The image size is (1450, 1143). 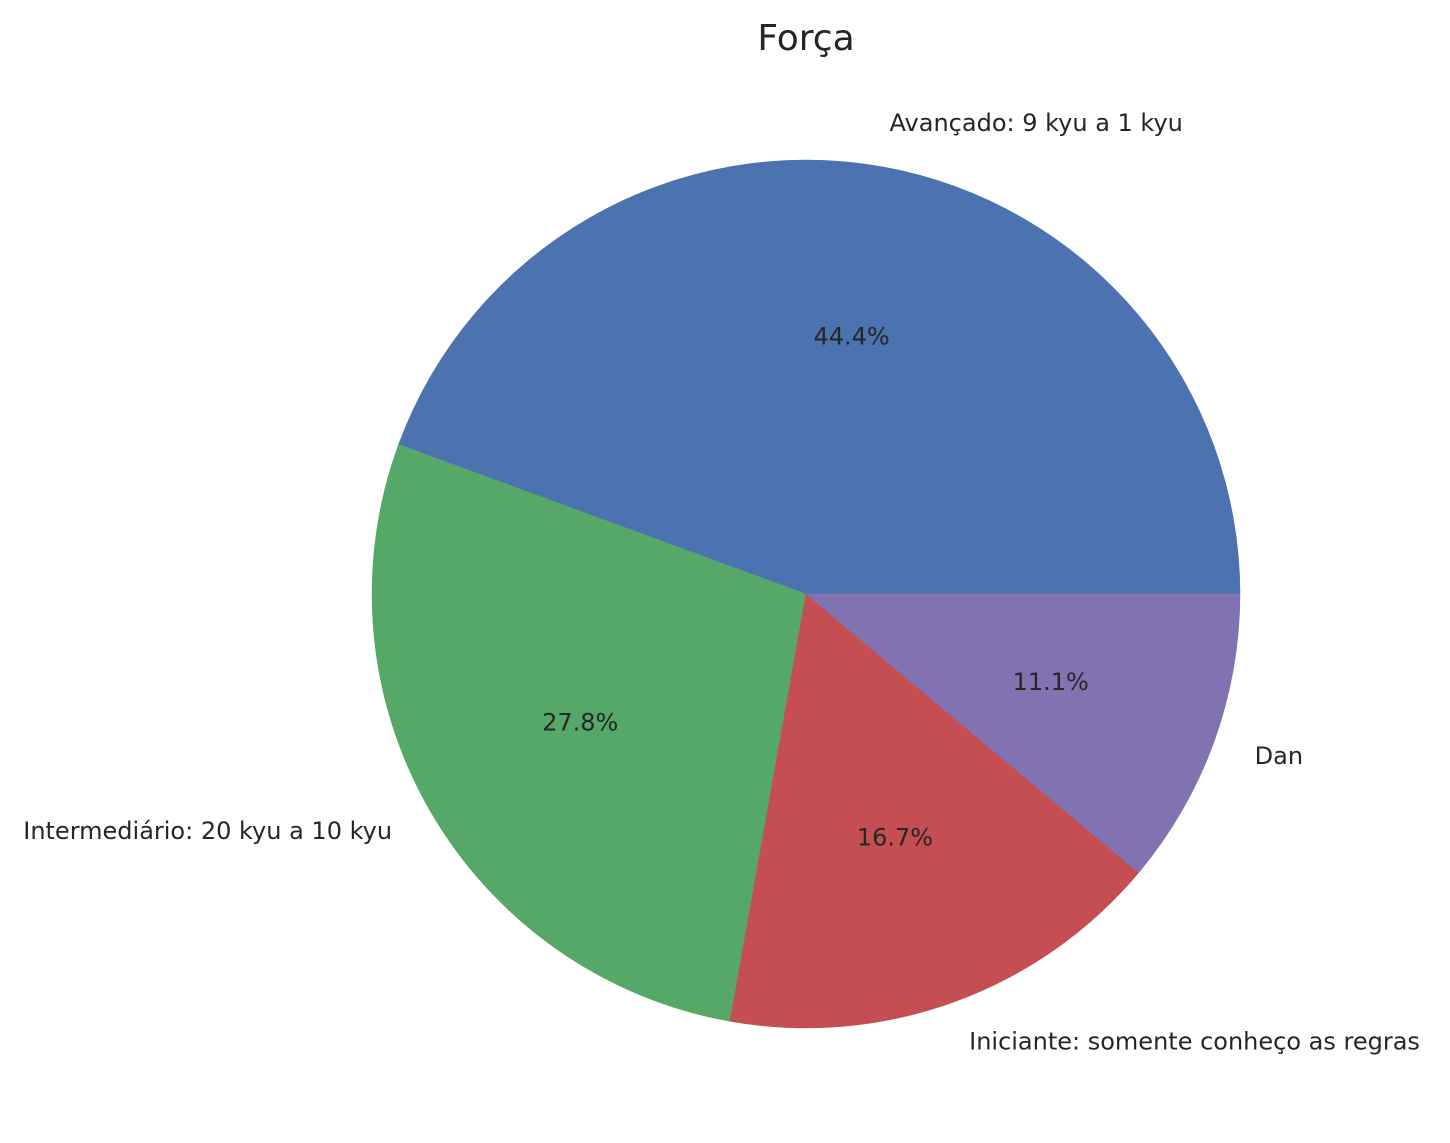 I want to click on slice-label-iniciante-somente-conheco-as-regras: Iniciante: somente conheço as regras, so click(x=1194, y=1042).